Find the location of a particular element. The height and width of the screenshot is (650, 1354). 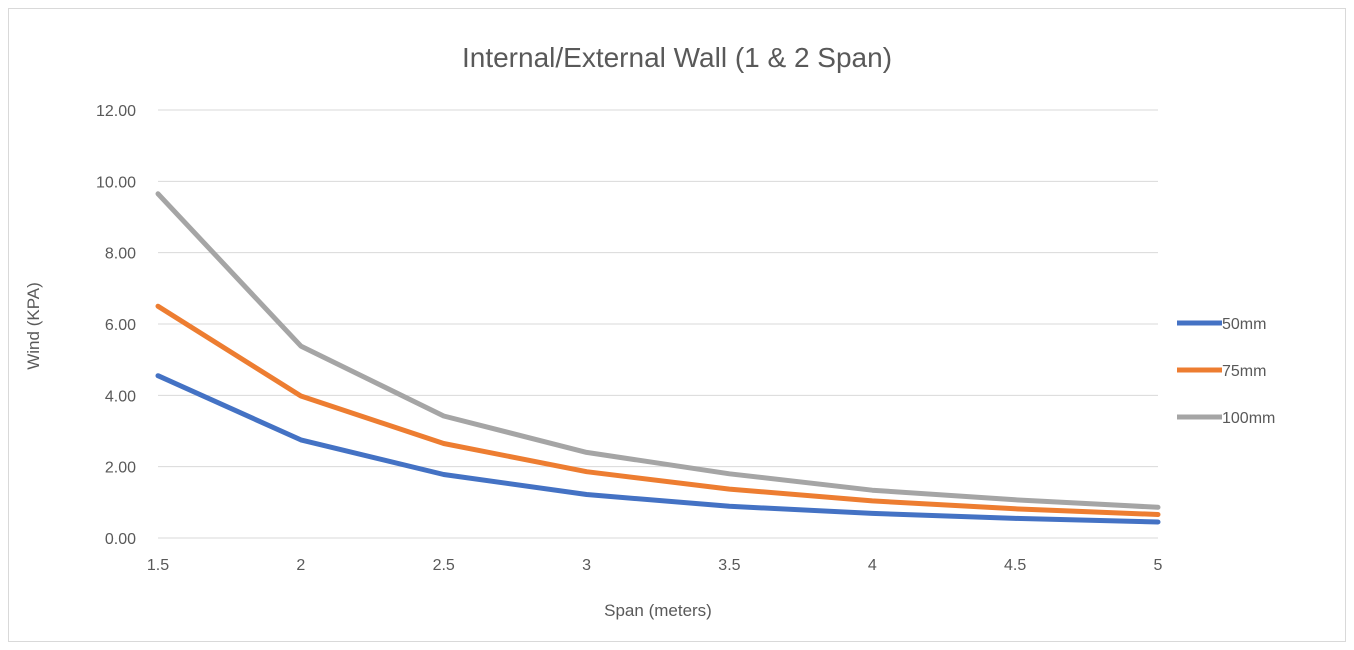

y-tick-label: 2.00 is located at coordinates (120, 468).